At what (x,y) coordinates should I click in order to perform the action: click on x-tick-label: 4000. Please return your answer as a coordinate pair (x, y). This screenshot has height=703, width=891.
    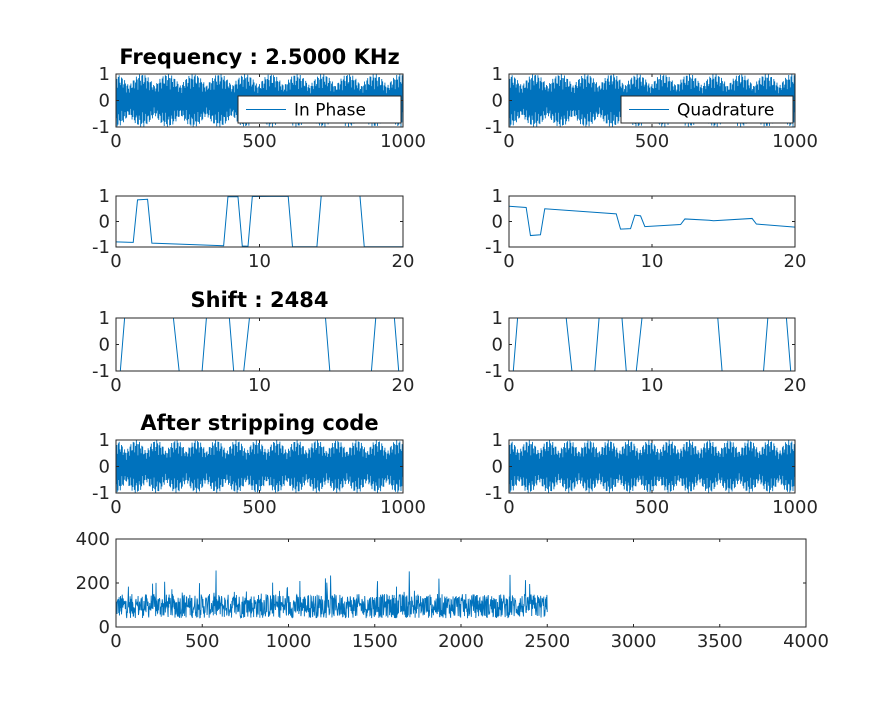
    Looking at the image, I should click on (806, 641).